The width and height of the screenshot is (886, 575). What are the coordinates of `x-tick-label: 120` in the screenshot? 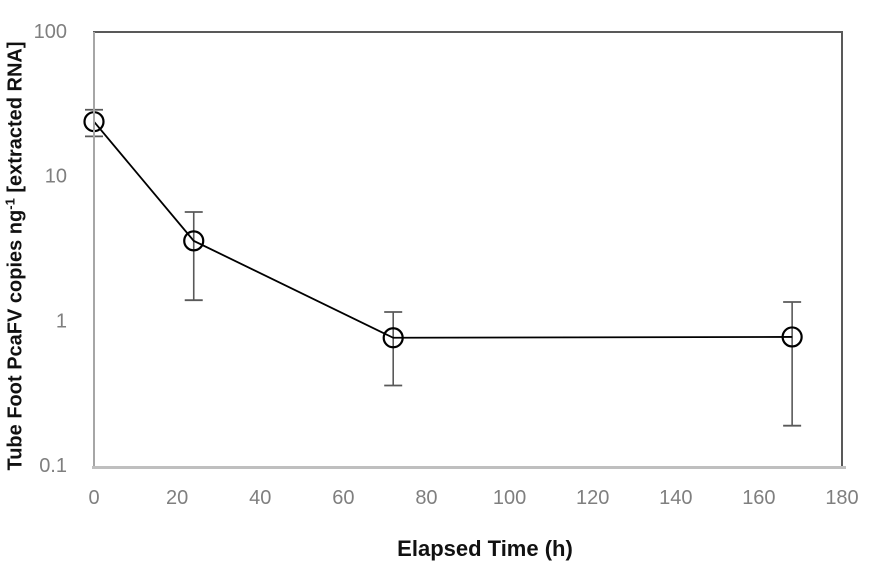 It's located at (592, 498).